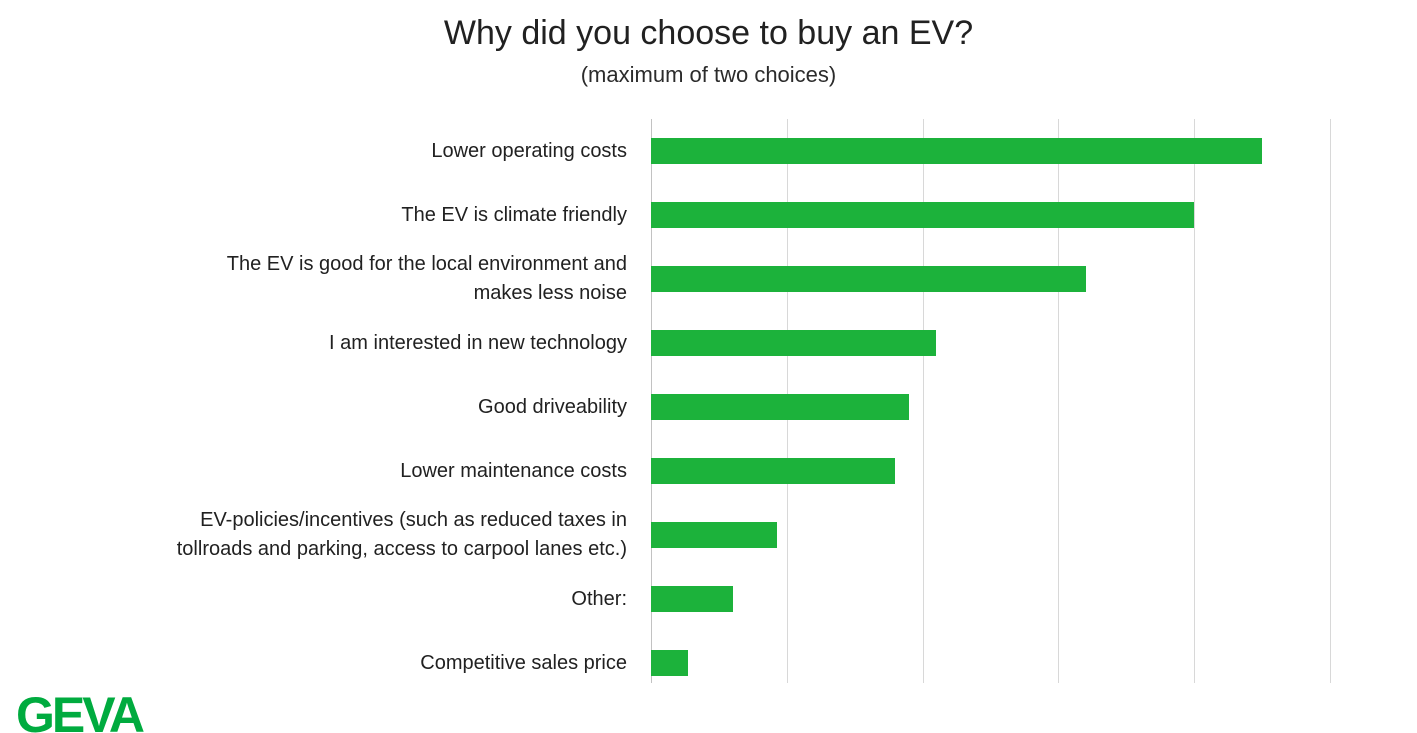  What do you see at coordinates (552, 406) in the screenshot?
I see `category-label: Good driveability` at bounding box center [552, 406].